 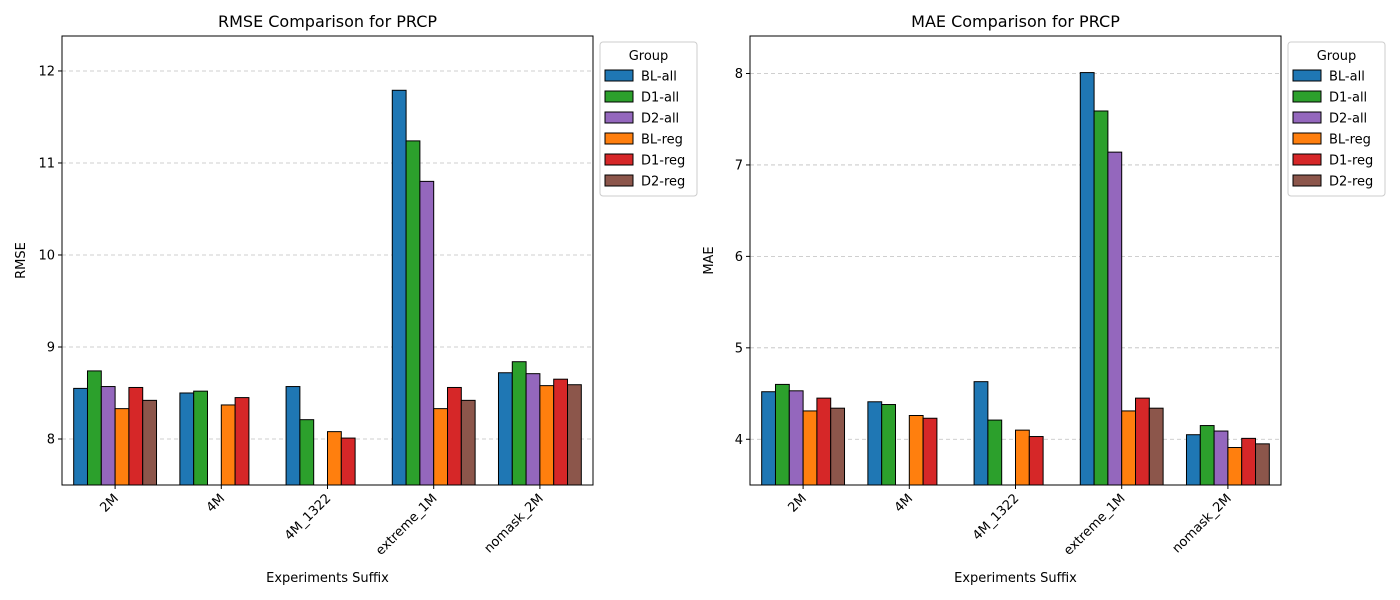 I want to click on y-axis-label: MAE, so click(x=709, y=260).